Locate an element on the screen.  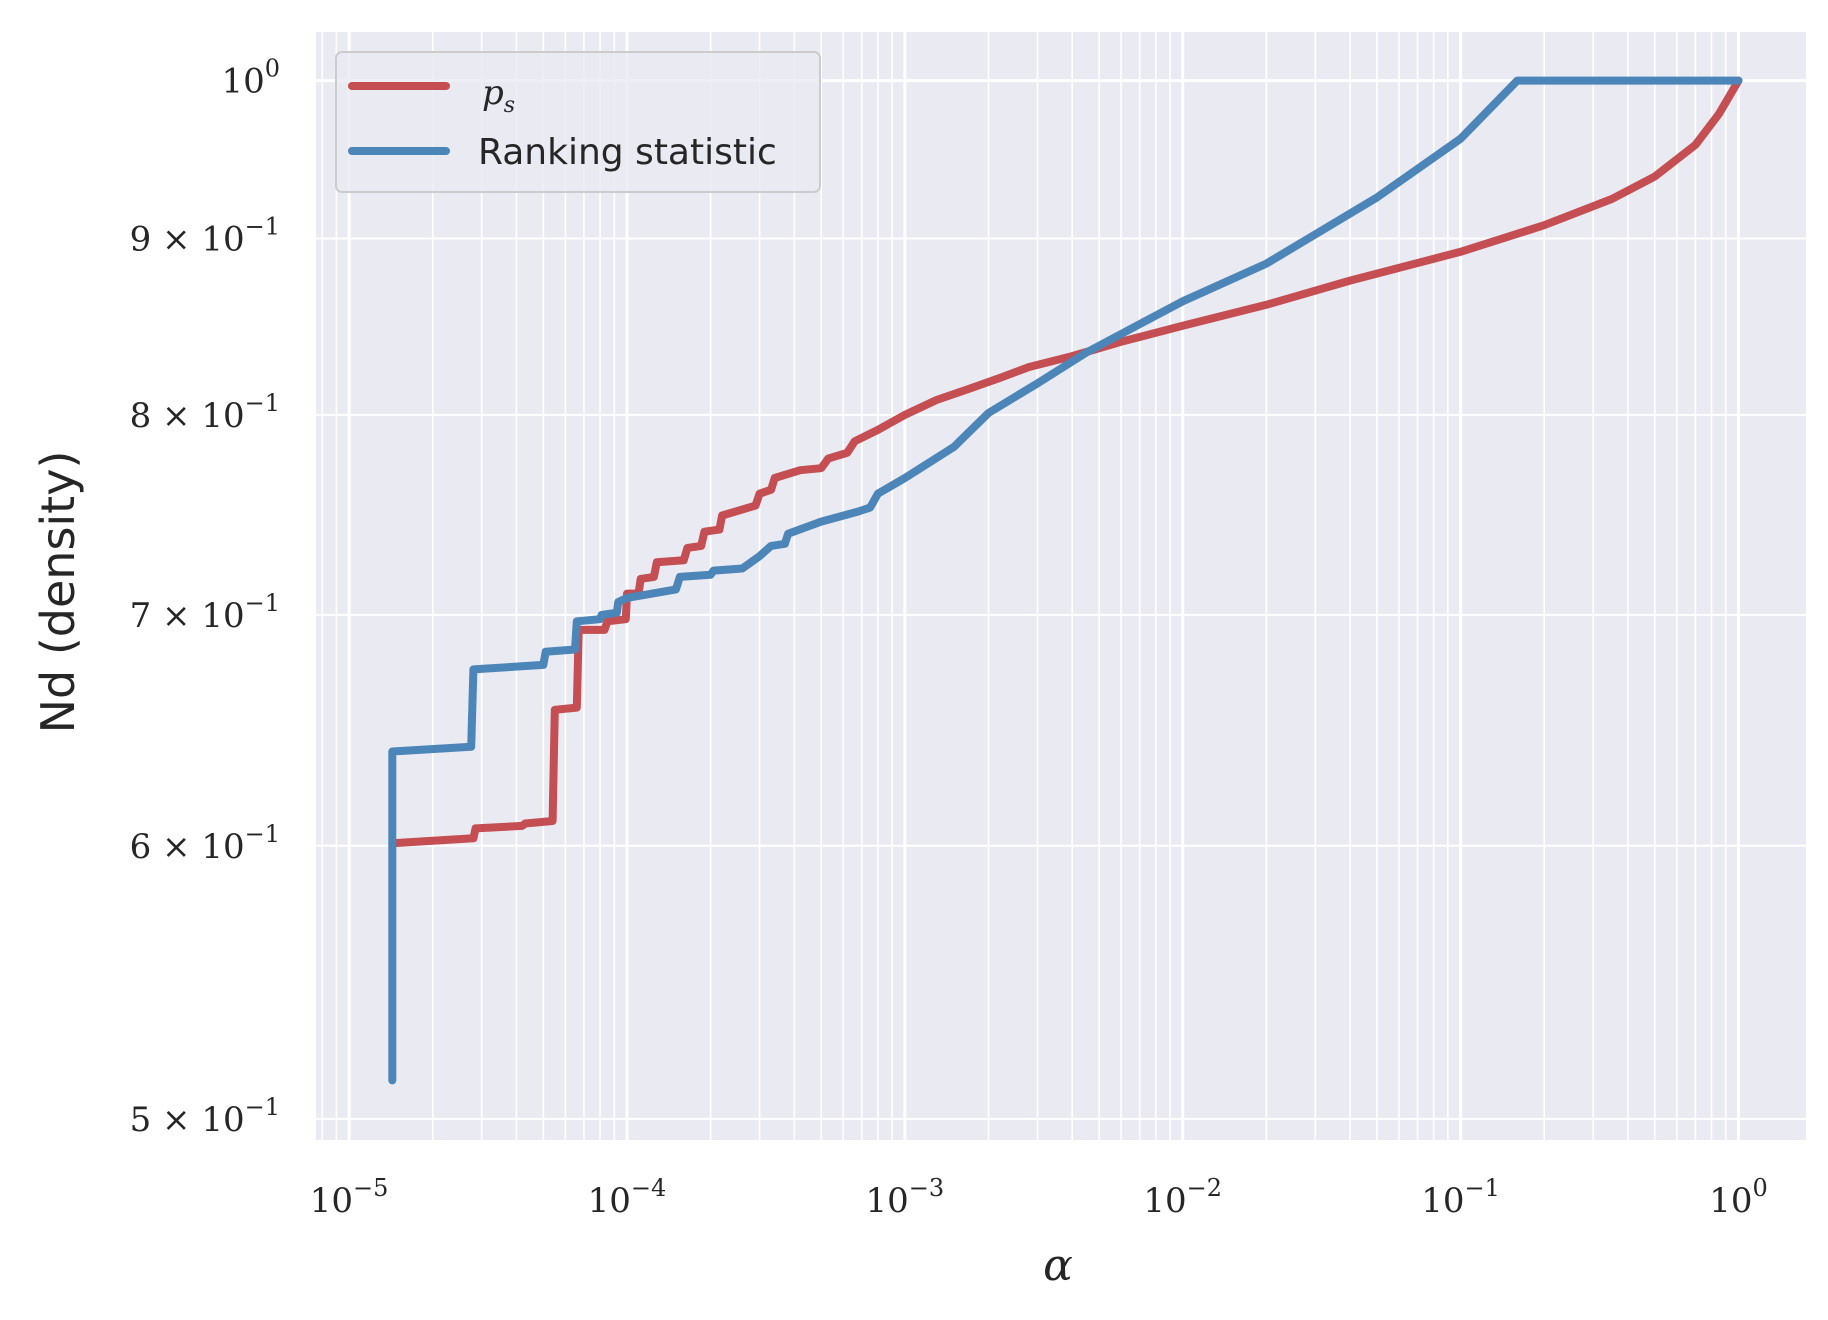
y-tick-label: 5 × 10⁻¹ is located at coordinates (205, 1116).